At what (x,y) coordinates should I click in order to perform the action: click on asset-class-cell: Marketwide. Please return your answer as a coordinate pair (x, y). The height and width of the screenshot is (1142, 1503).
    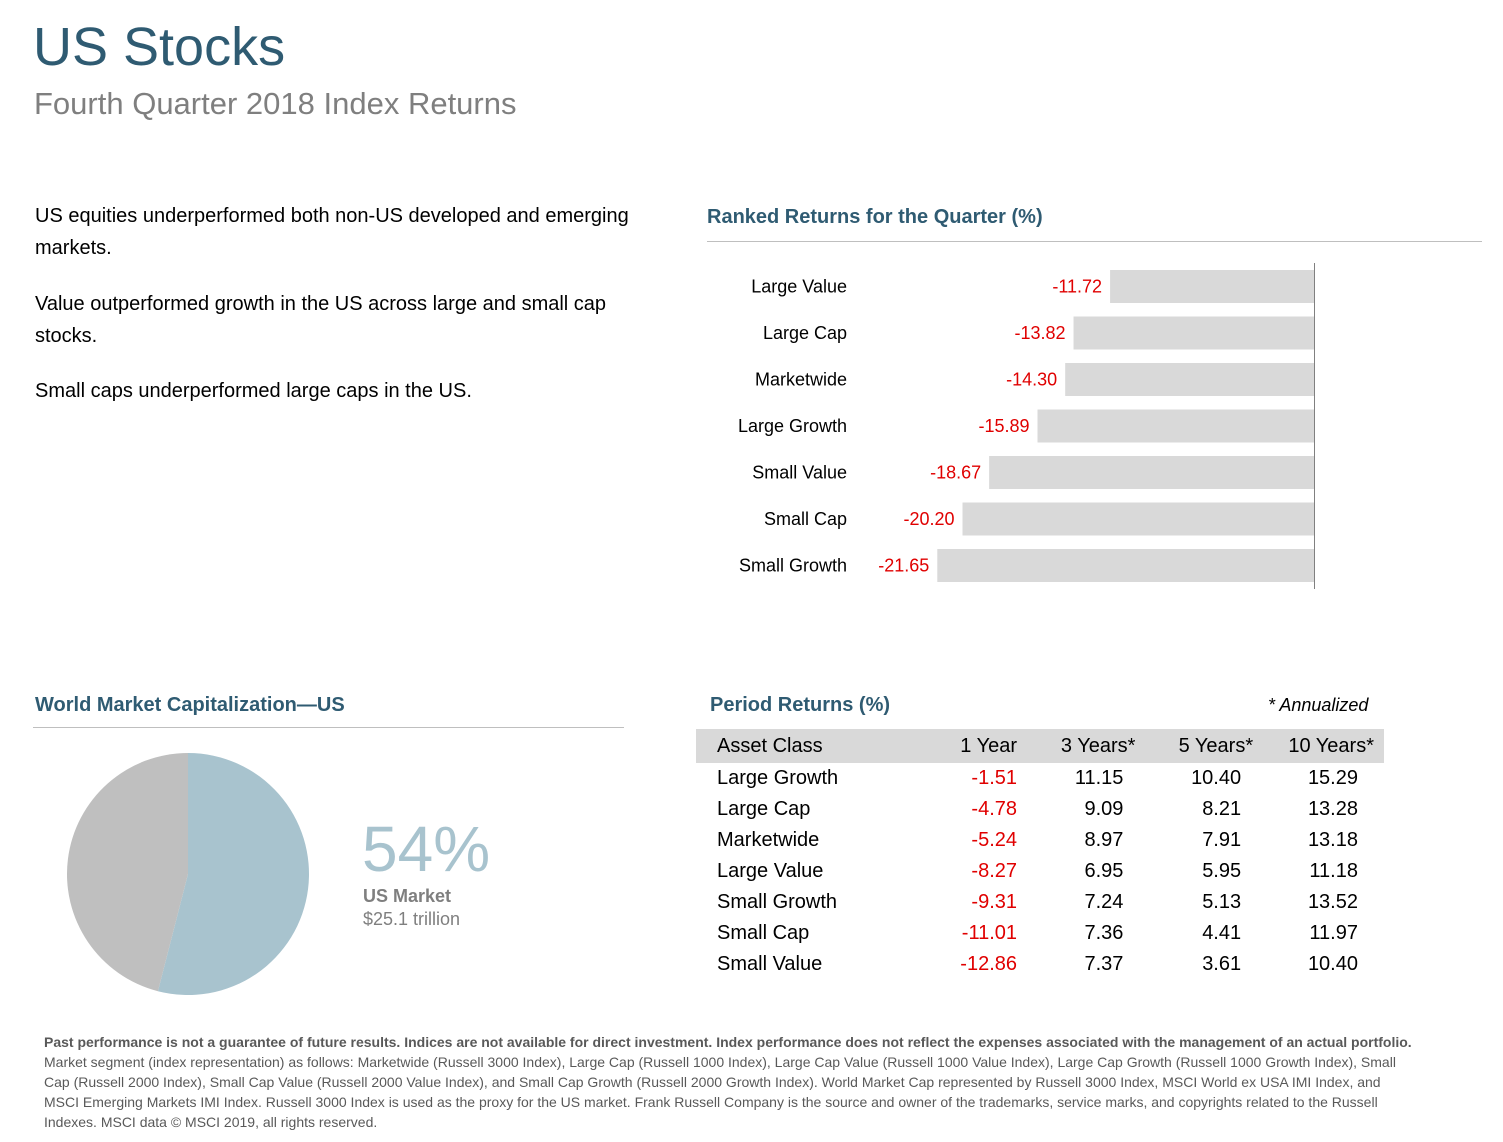
    Looking at the image, I should click on (768, 840).